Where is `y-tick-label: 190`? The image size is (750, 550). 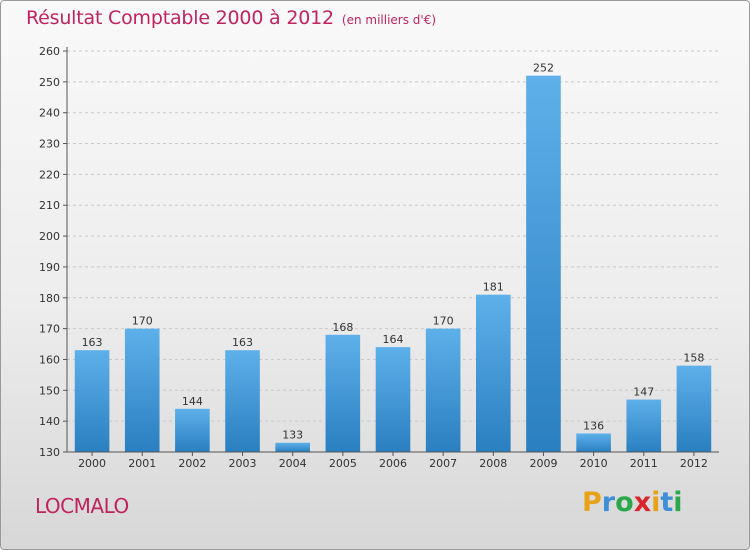 y-tick-label: 190 is located at coordinates (49, 267).